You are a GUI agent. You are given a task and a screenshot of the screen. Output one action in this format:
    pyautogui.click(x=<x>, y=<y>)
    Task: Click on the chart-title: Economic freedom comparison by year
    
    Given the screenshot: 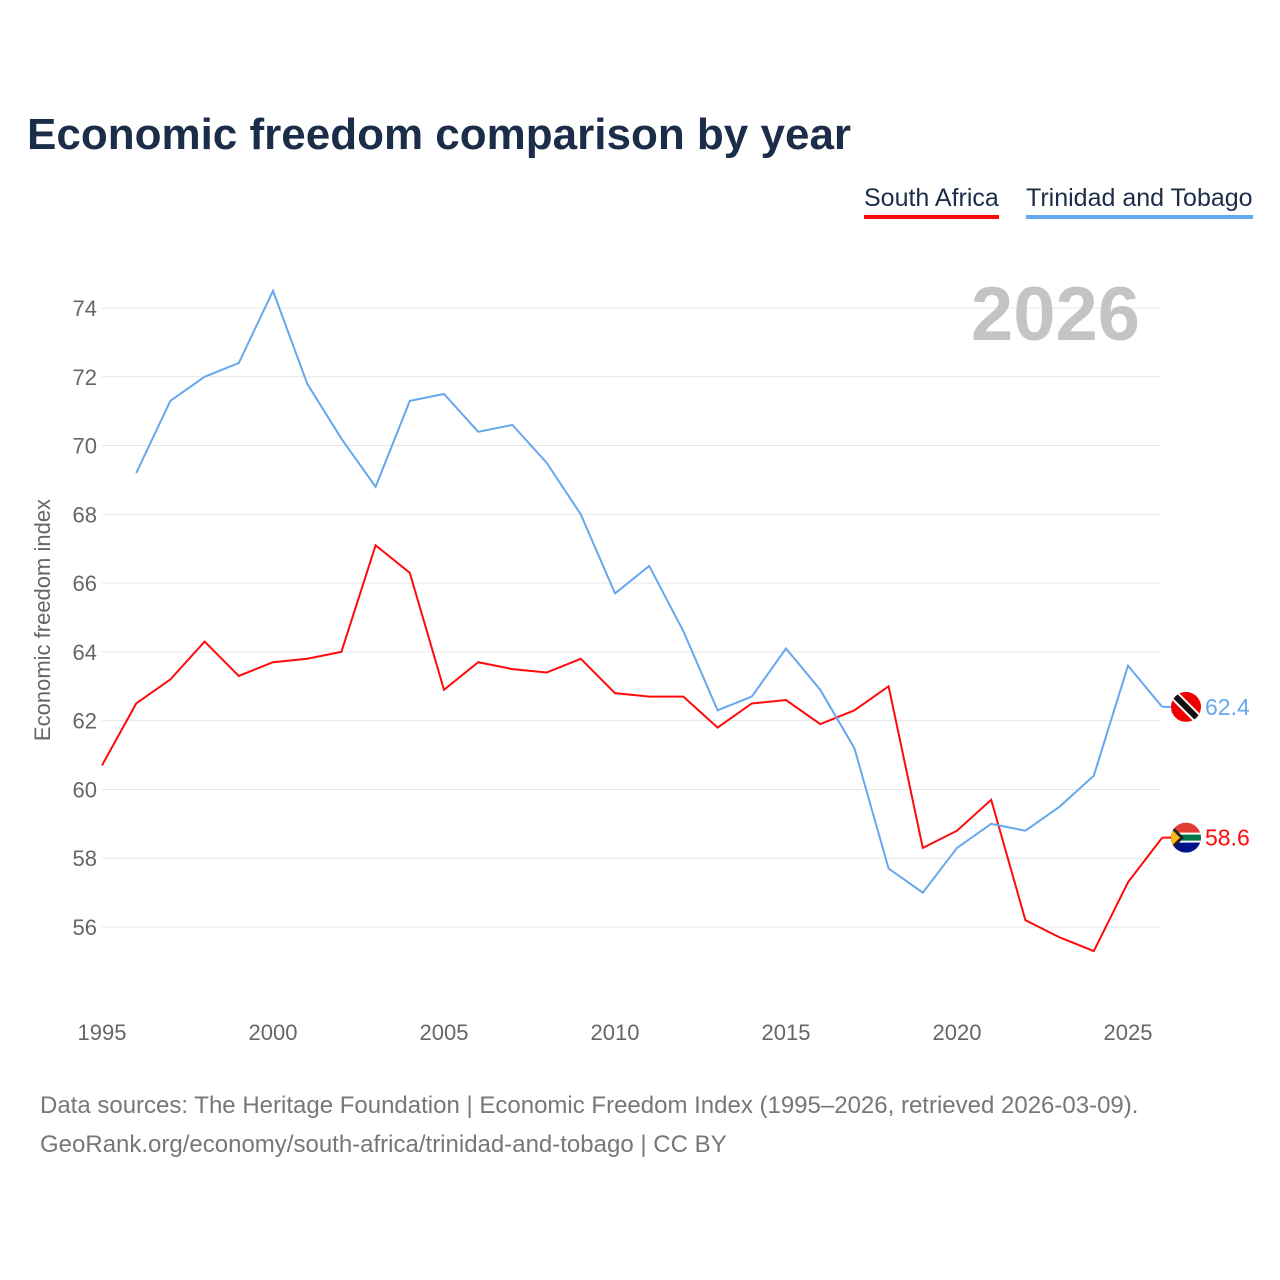 What is the action you would take?
    pyautogui.click(x=439, y=134)
    